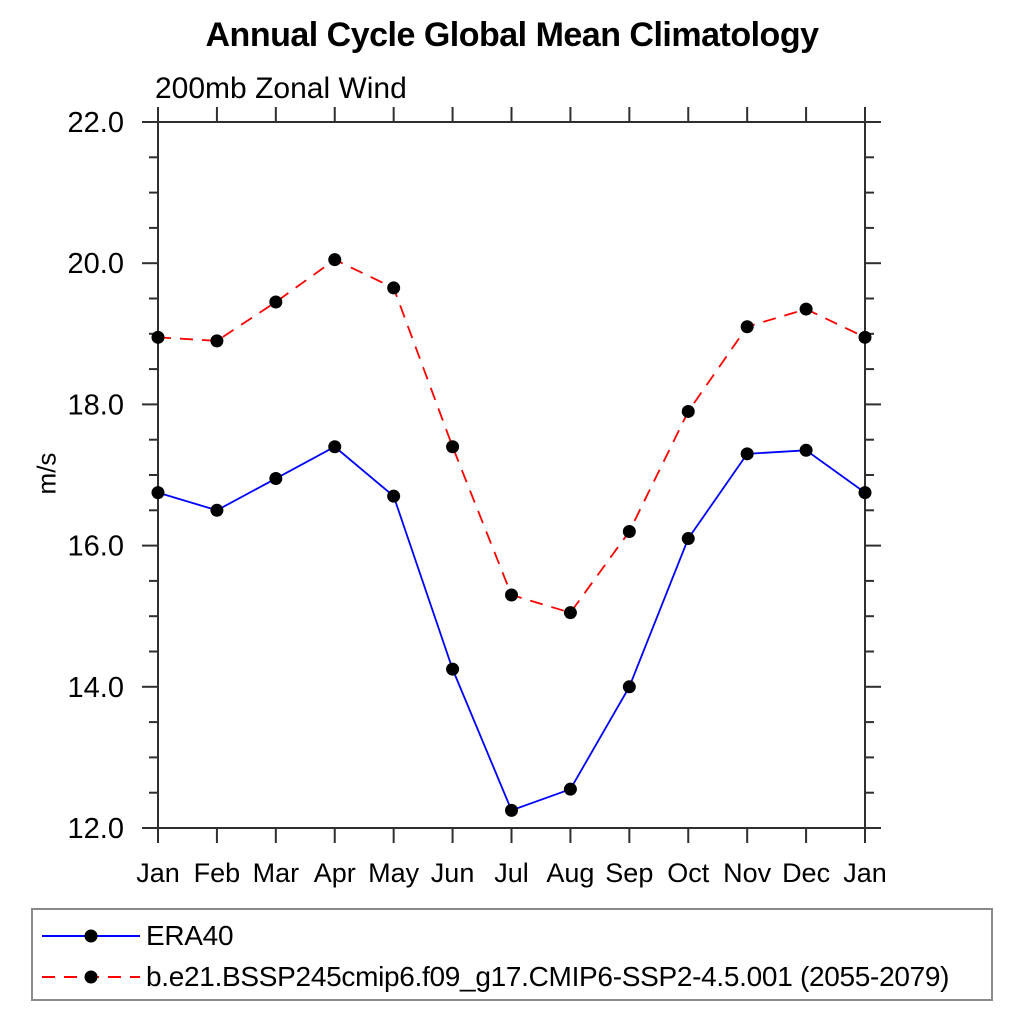 This screenshot has height=1024, width=1024. Describe the element at coordinates (96, 264) in the screenshot. I see `y-tick-label: 20.0` at that location.